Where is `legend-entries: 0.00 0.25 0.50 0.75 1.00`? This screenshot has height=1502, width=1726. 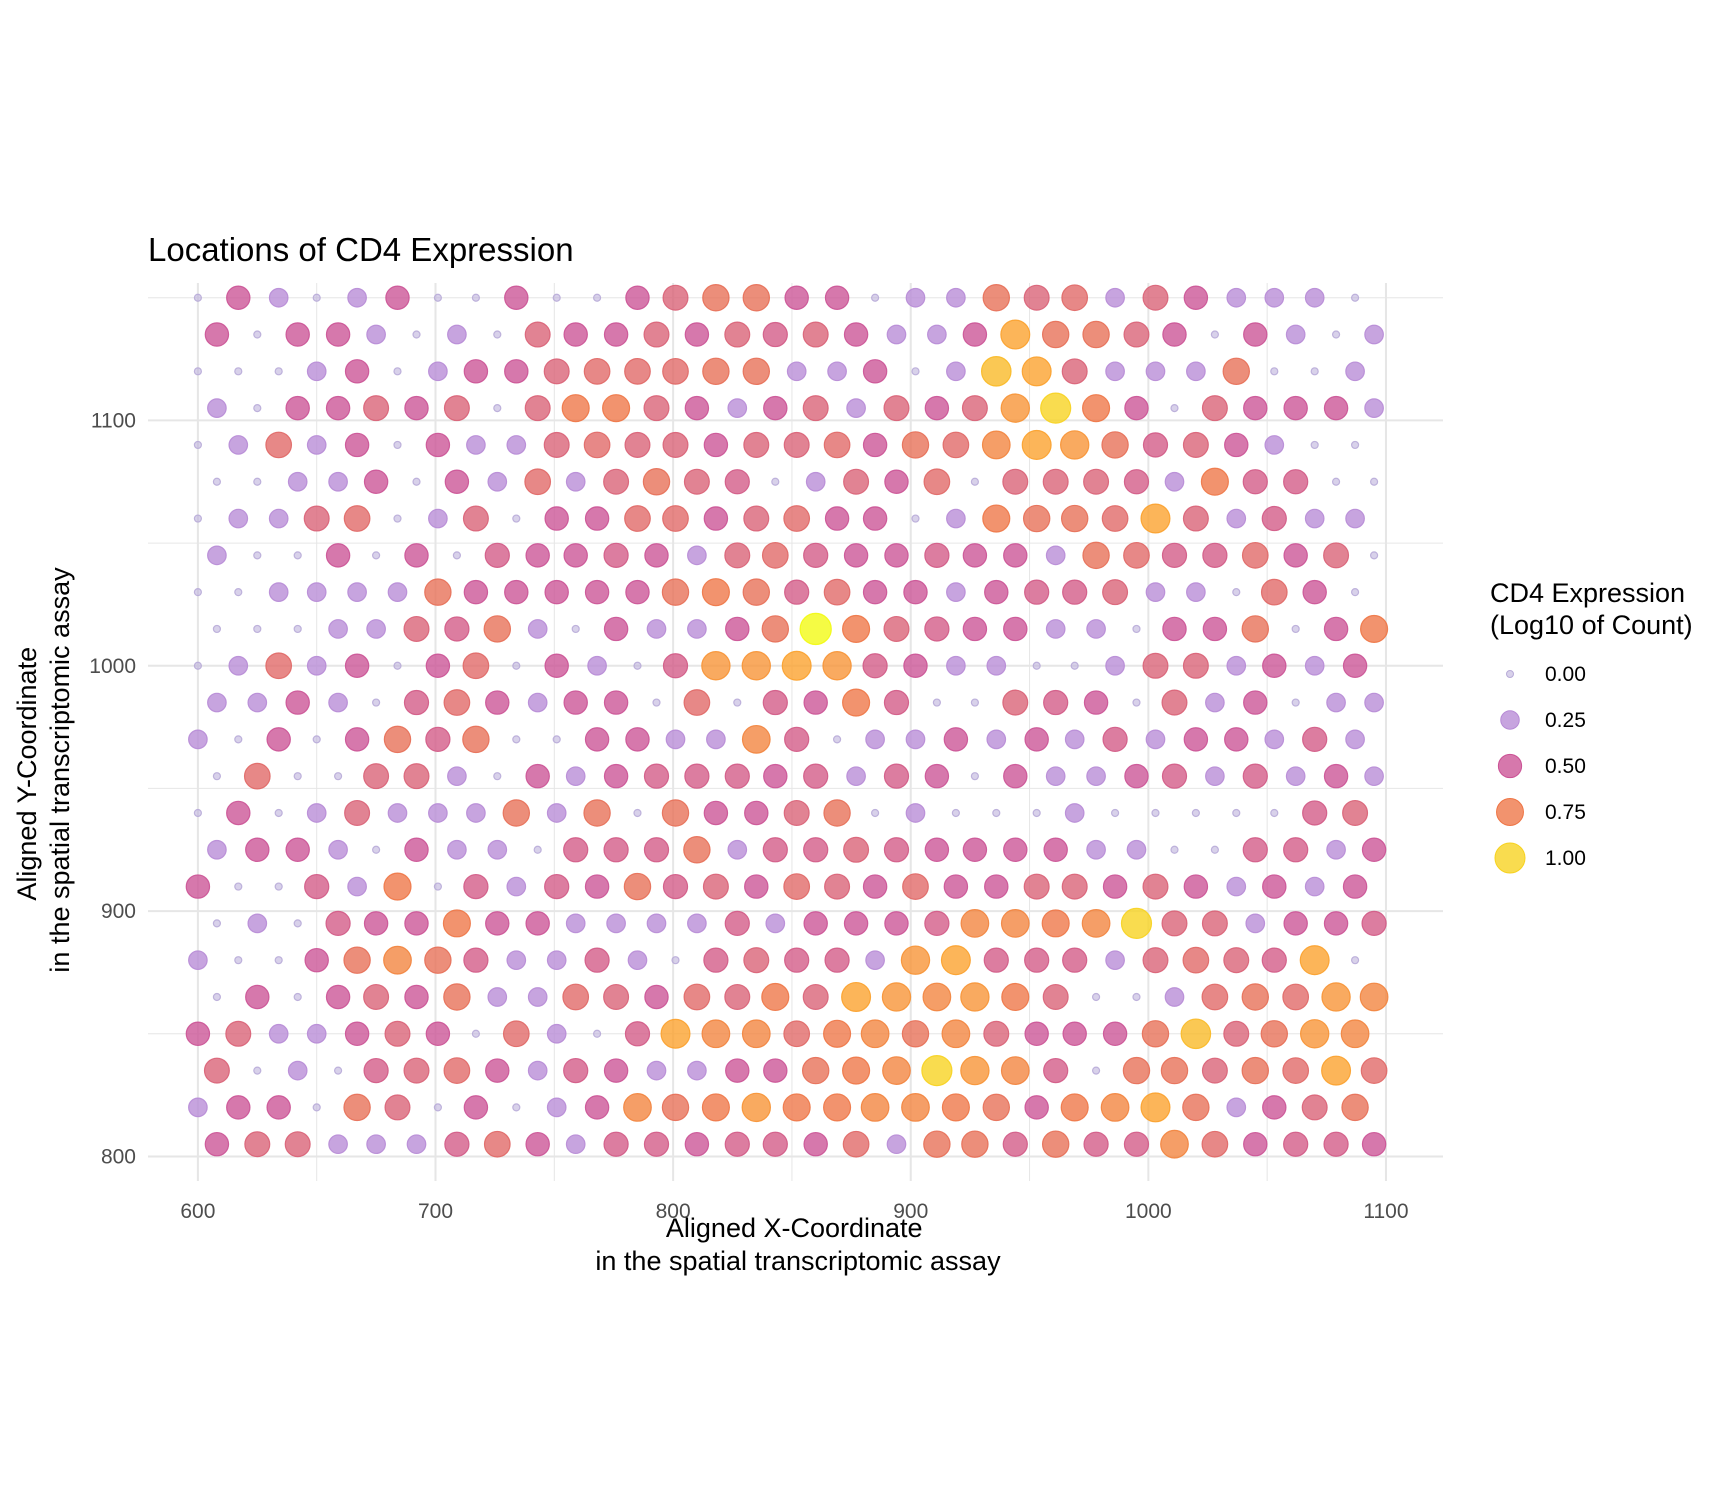 legend-entries: 0.00 0.25 0.50 0.75 1.00 is located at coordinates (1540, 768).